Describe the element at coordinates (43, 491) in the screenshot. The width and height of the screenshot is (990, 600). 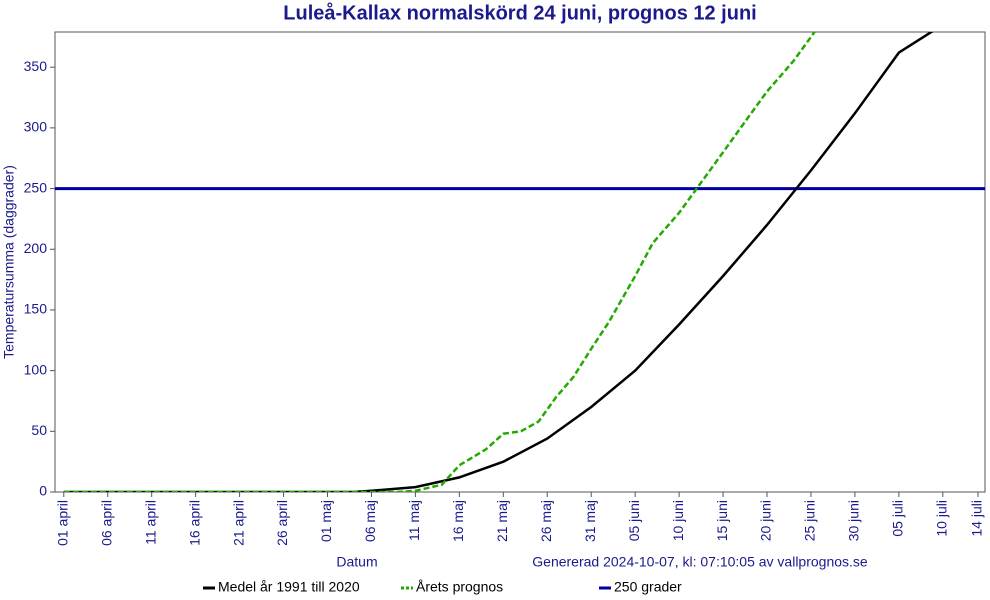
I see `y-tick-label: 0` at that location.